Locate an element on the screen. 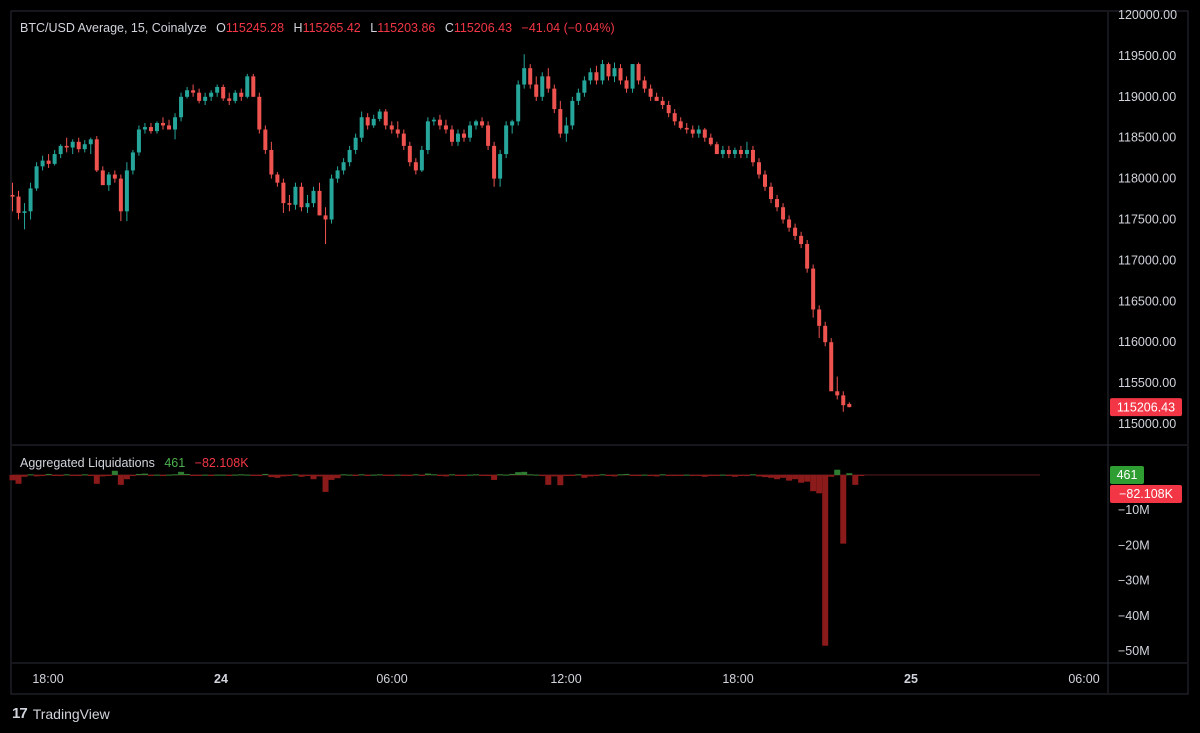 Image resolution: width=1200 pixels, height=733 pixels. legend-close-label: C is located at coordinates (449, 28).